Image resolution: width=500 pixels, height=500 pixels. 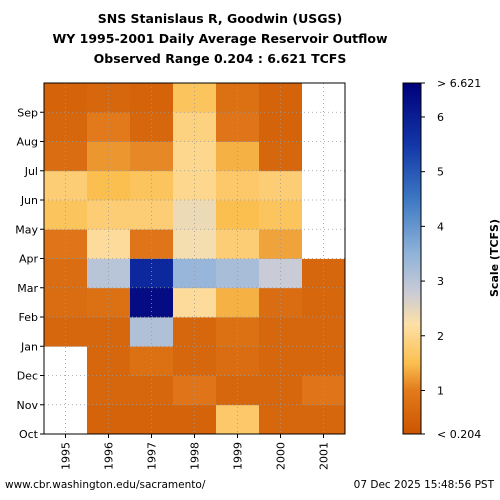 What do you see at coordinates (281, 456) in the screenshot?
I see `x-tick-label: 2000` at bounding box center [281, 456].